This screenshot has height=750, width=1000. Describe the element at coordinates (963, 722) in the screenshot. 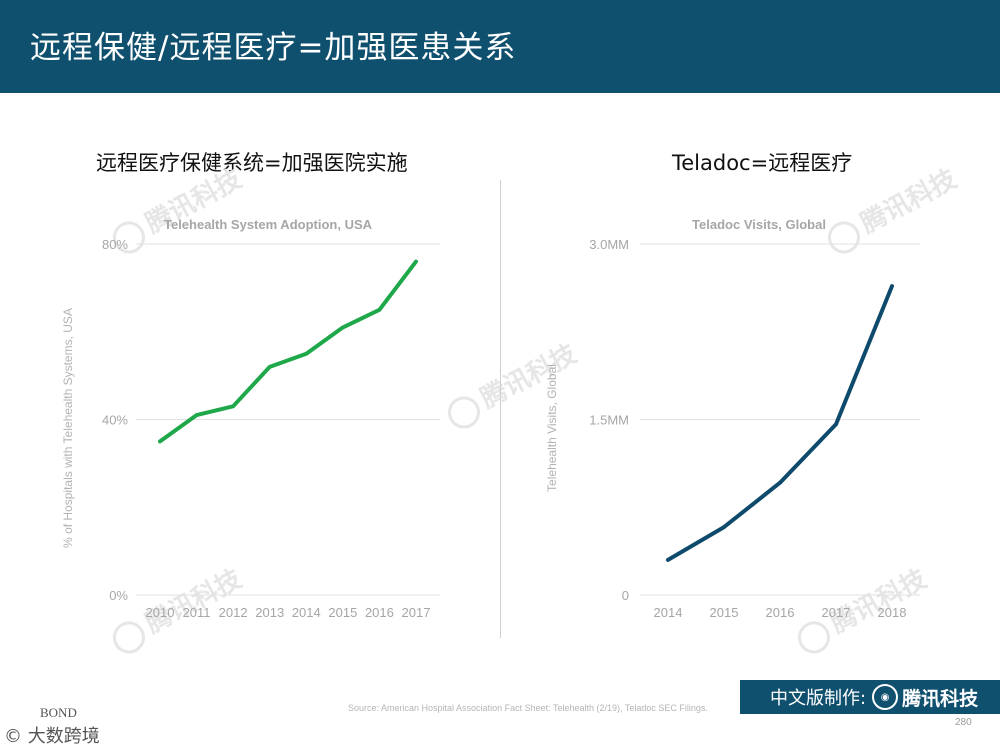

I see `page-number: 280` at that location.